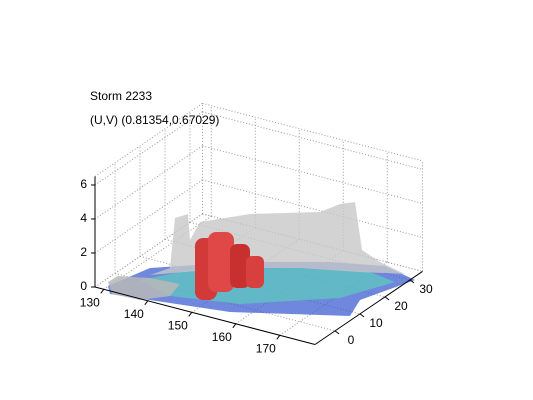  I want to click on x-tick-label: 130, so click(90, 302).